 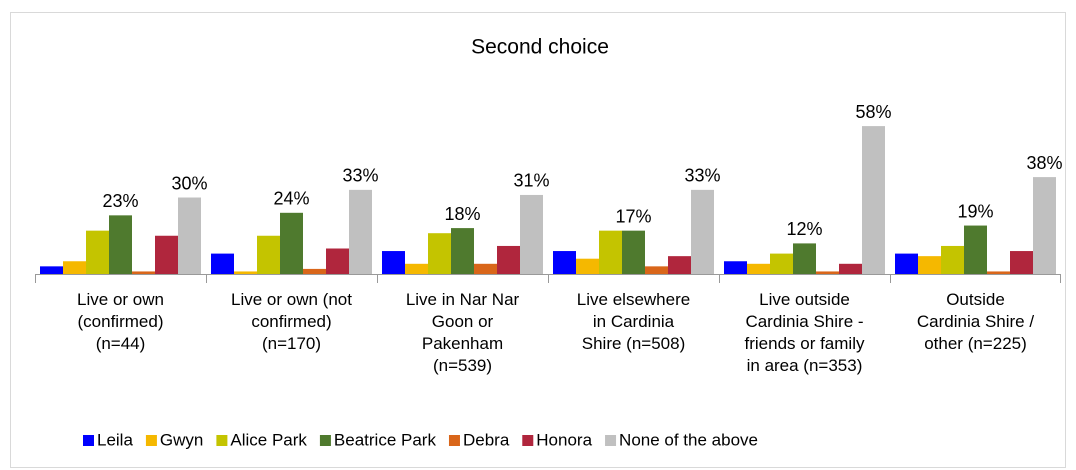 What do you see at coordinates (873, 112) in the screenshot?
I see `data-label: 58%` at bounding box center [873, 112].